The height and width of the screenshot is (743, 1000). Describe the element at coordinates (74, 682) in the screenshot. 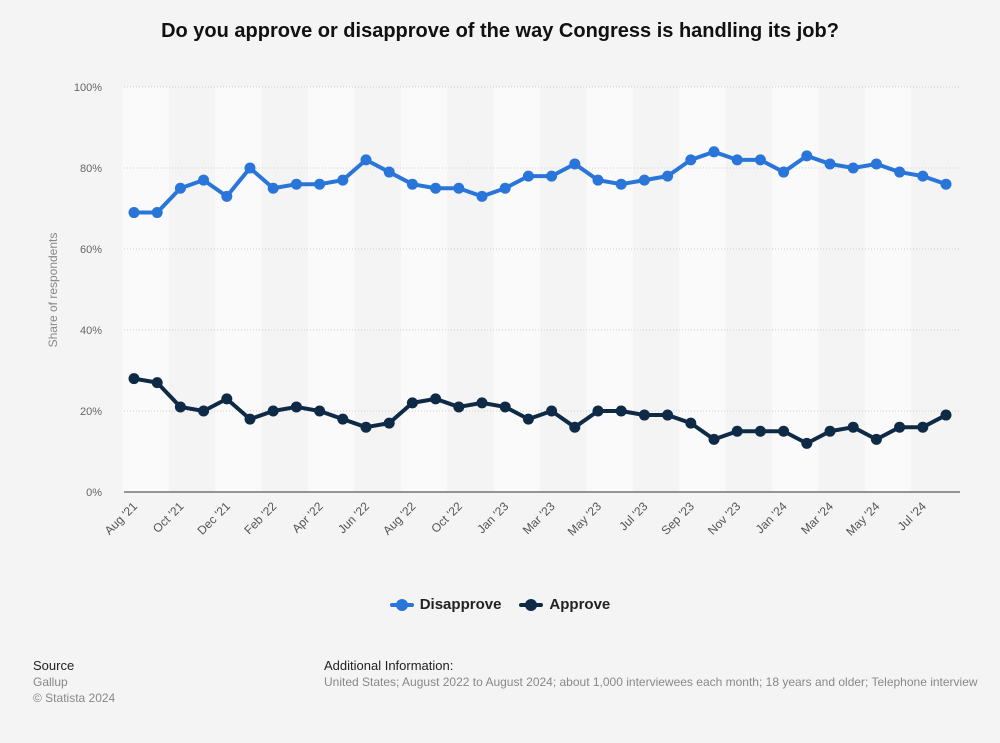

I see `source-block: Source Gallup © Statista 2024` at that location.